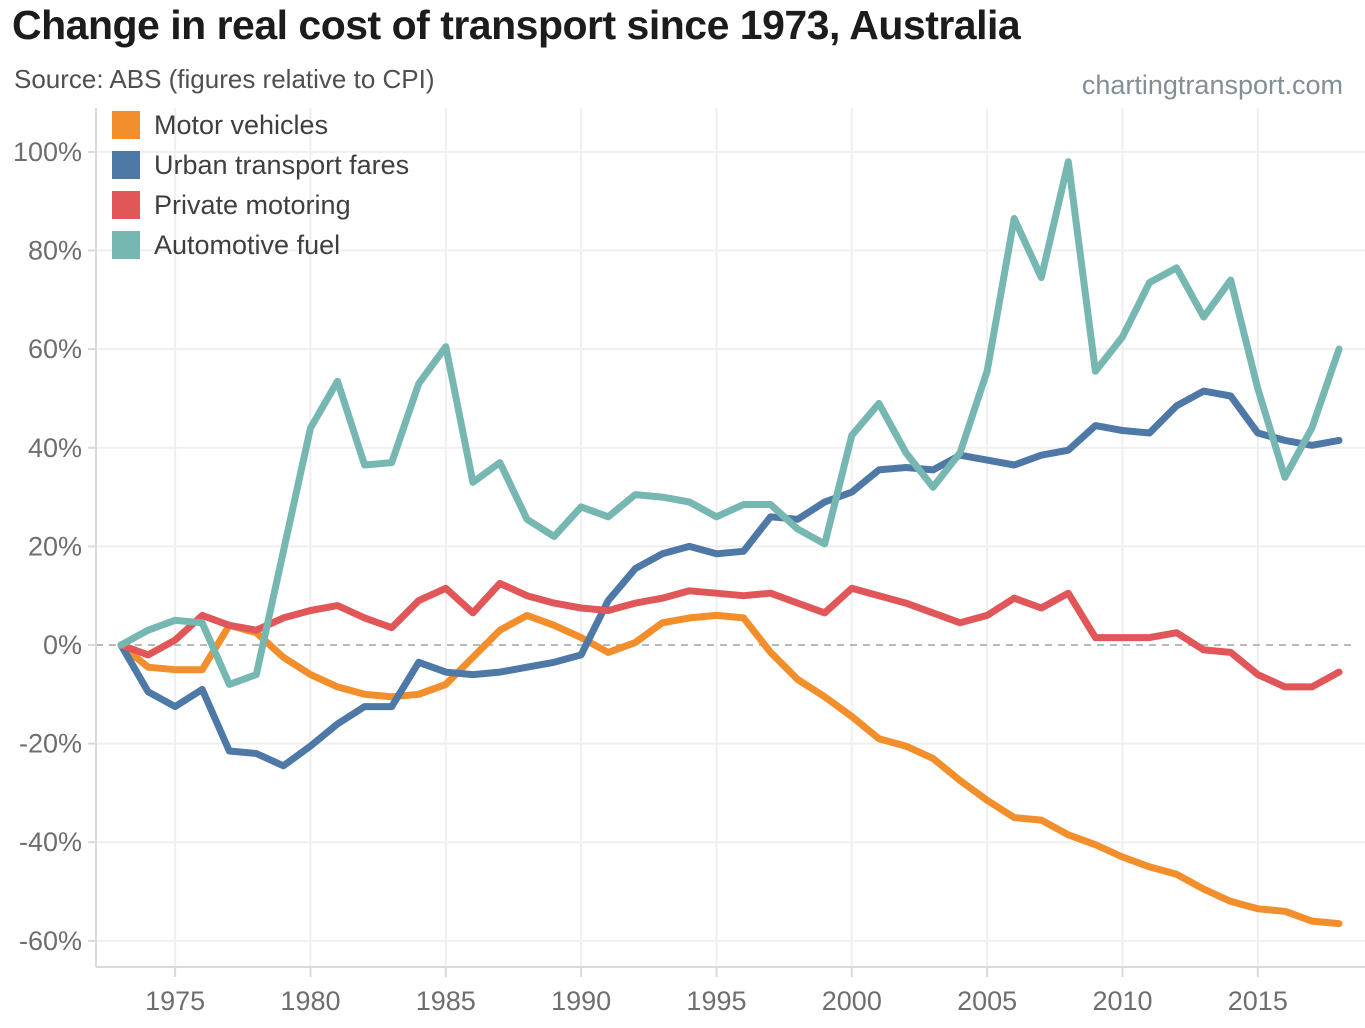  Describe the element at coordinates (241, 125) in the screenshot. I see `legend-label: Motor vehicles` at that location.